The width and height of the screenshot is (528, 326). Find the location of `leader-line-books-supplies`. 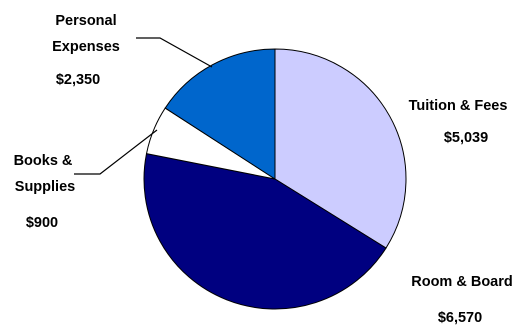

leader-line-books-supplies is located at coordinates (116, 152).